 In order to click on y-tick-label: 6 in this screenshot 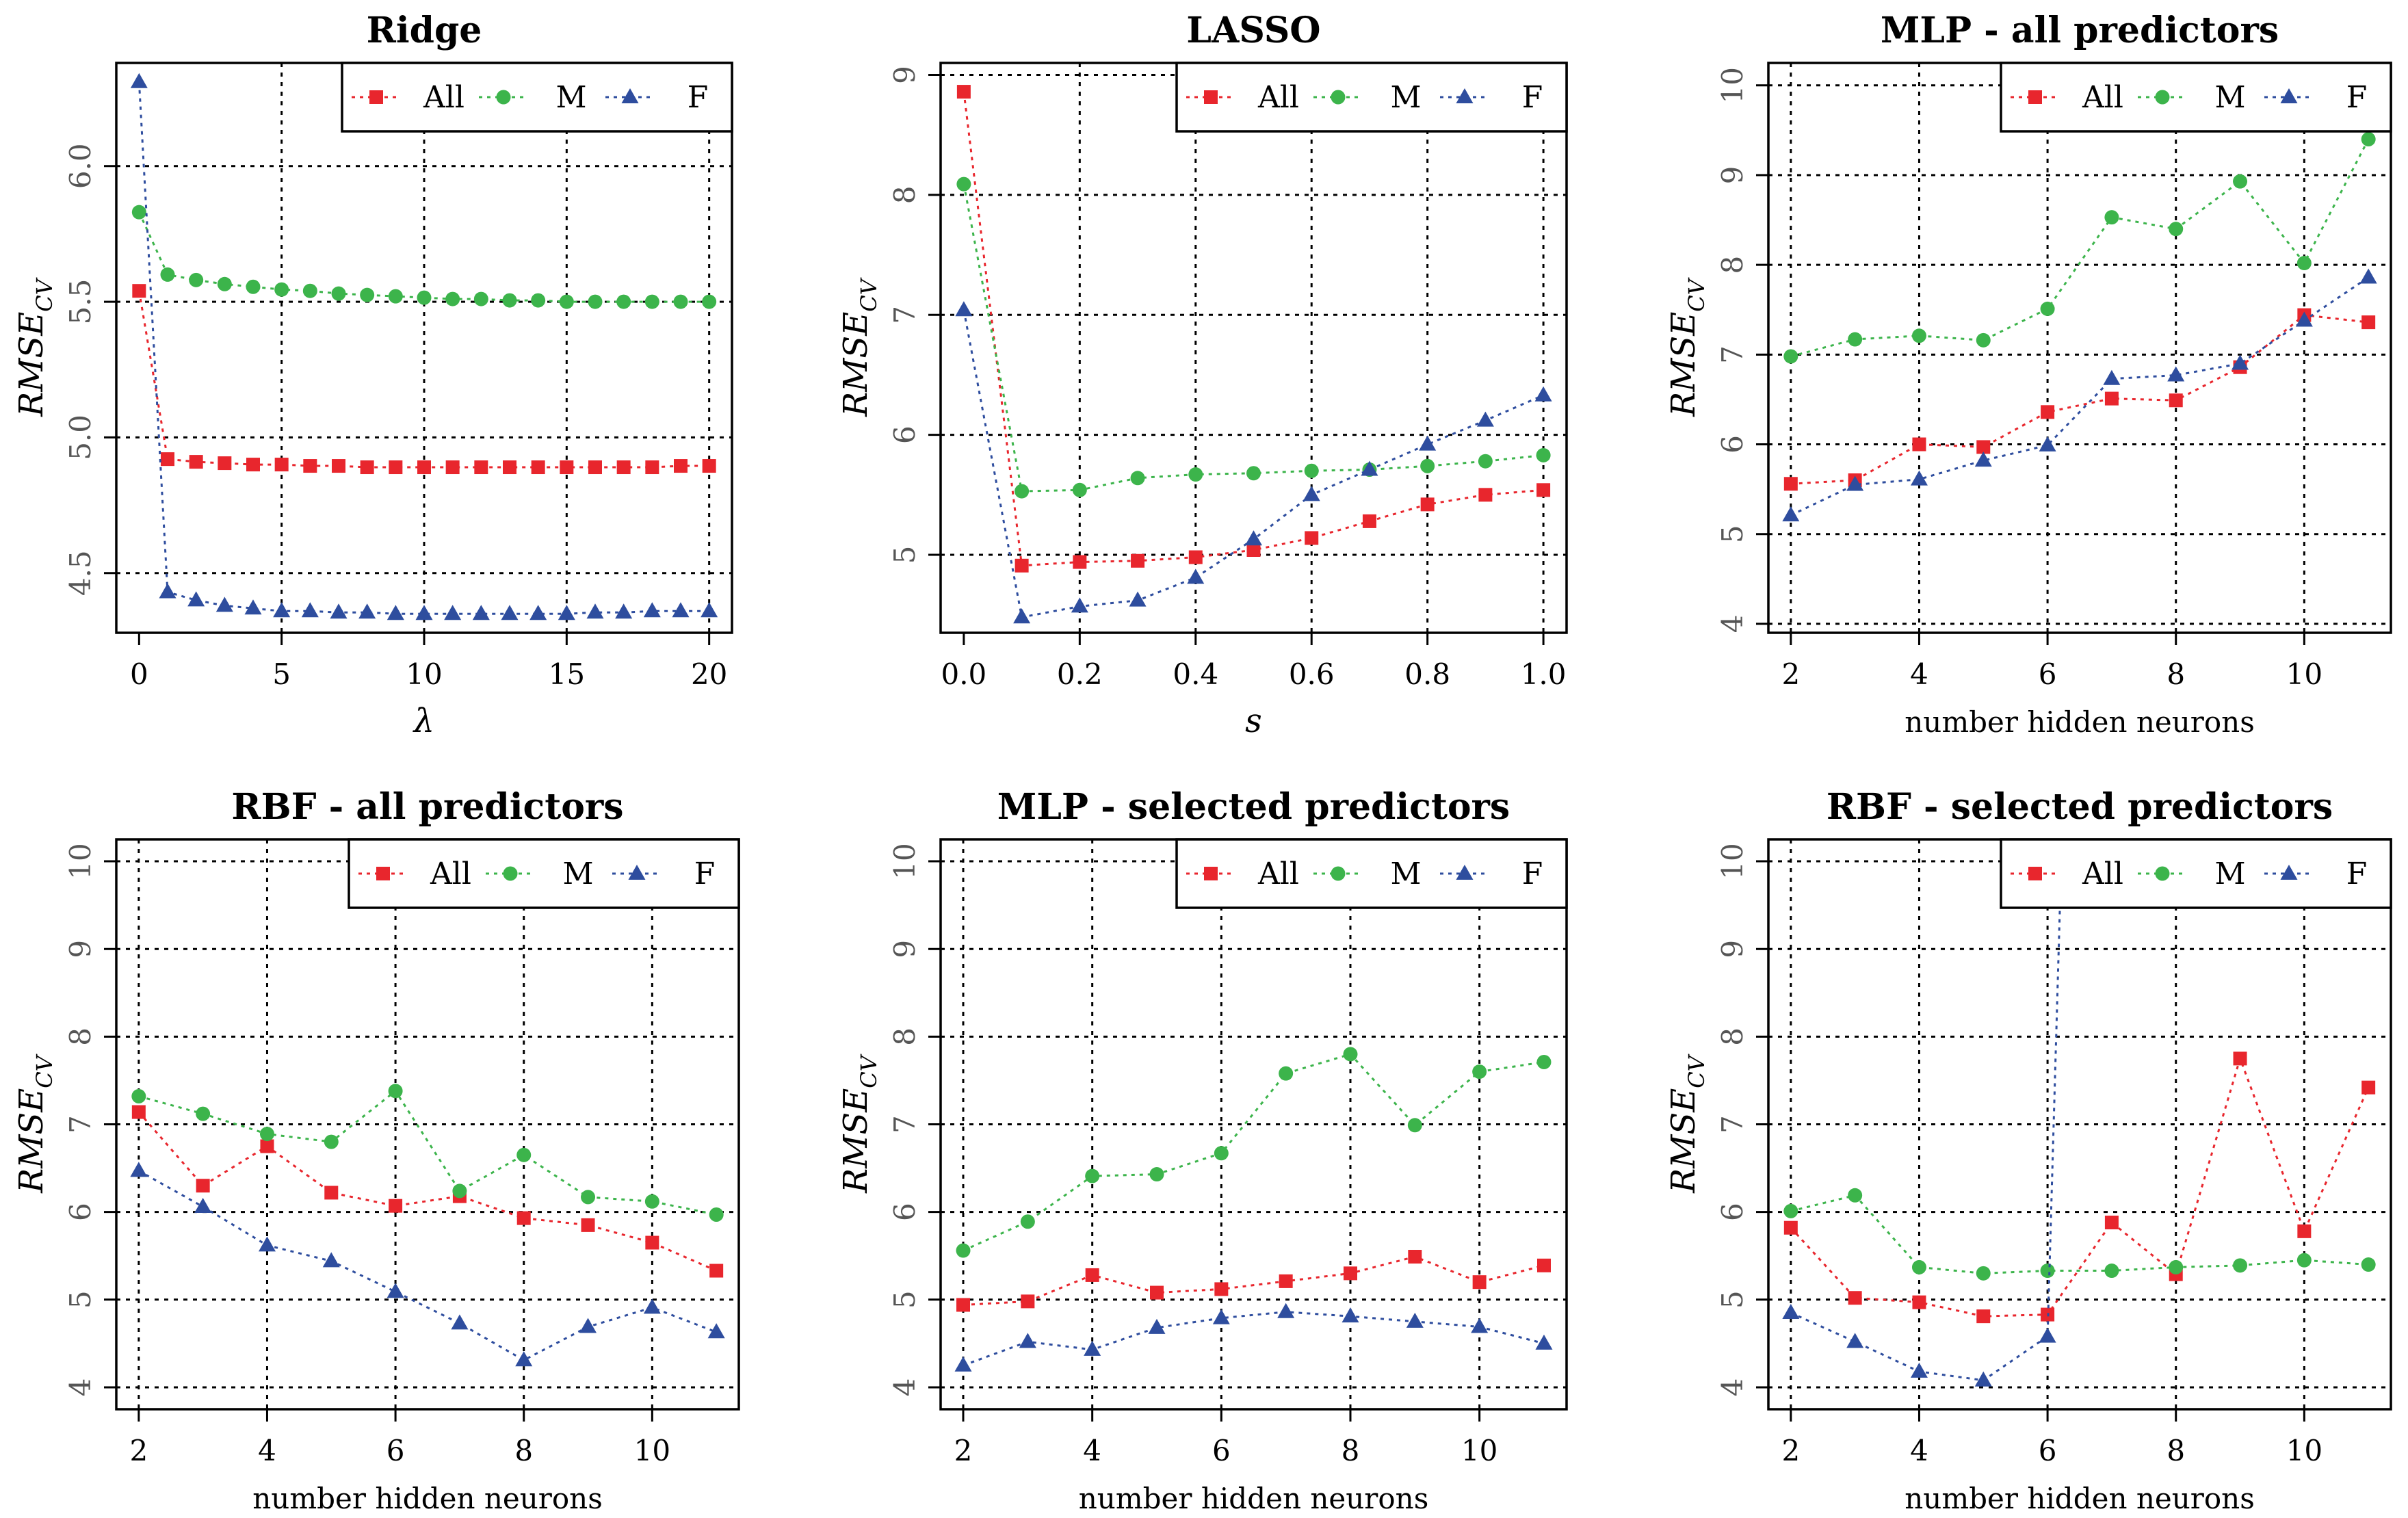, I will do `click(904, 1212)`.